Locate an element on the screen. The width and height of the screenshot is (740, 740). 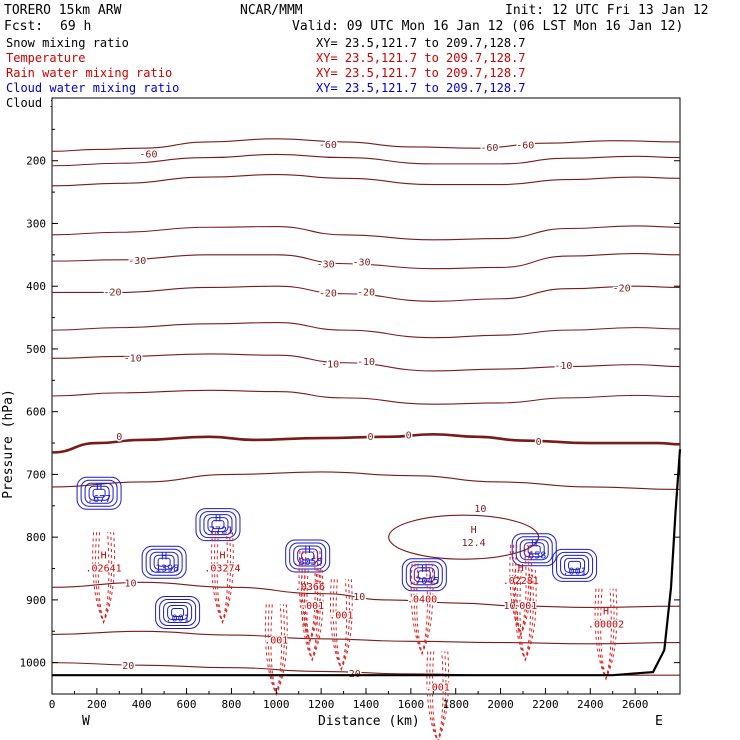
warm-pool-h-label: H is located at coordinates (474, 530).